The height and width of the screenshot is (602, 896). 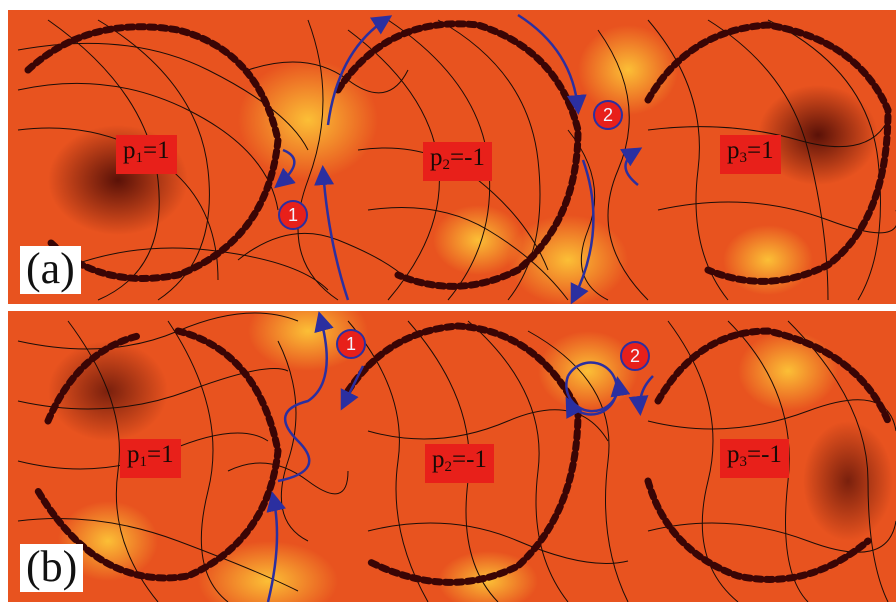 I want to click on charge-label: p3=1, so click(x=750, y=154).